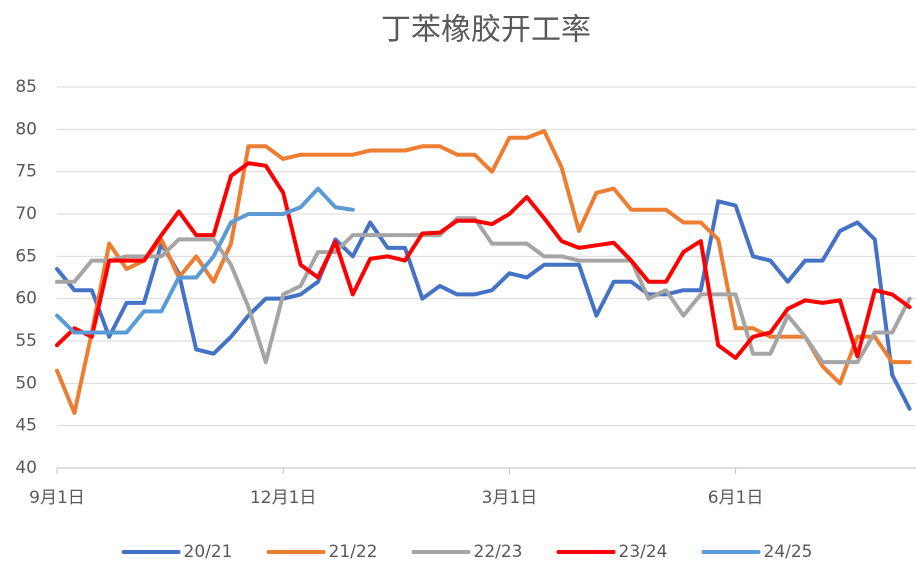 The image size is (916, 564). I want to click on y-tick-label: 85, so click(26, 87).